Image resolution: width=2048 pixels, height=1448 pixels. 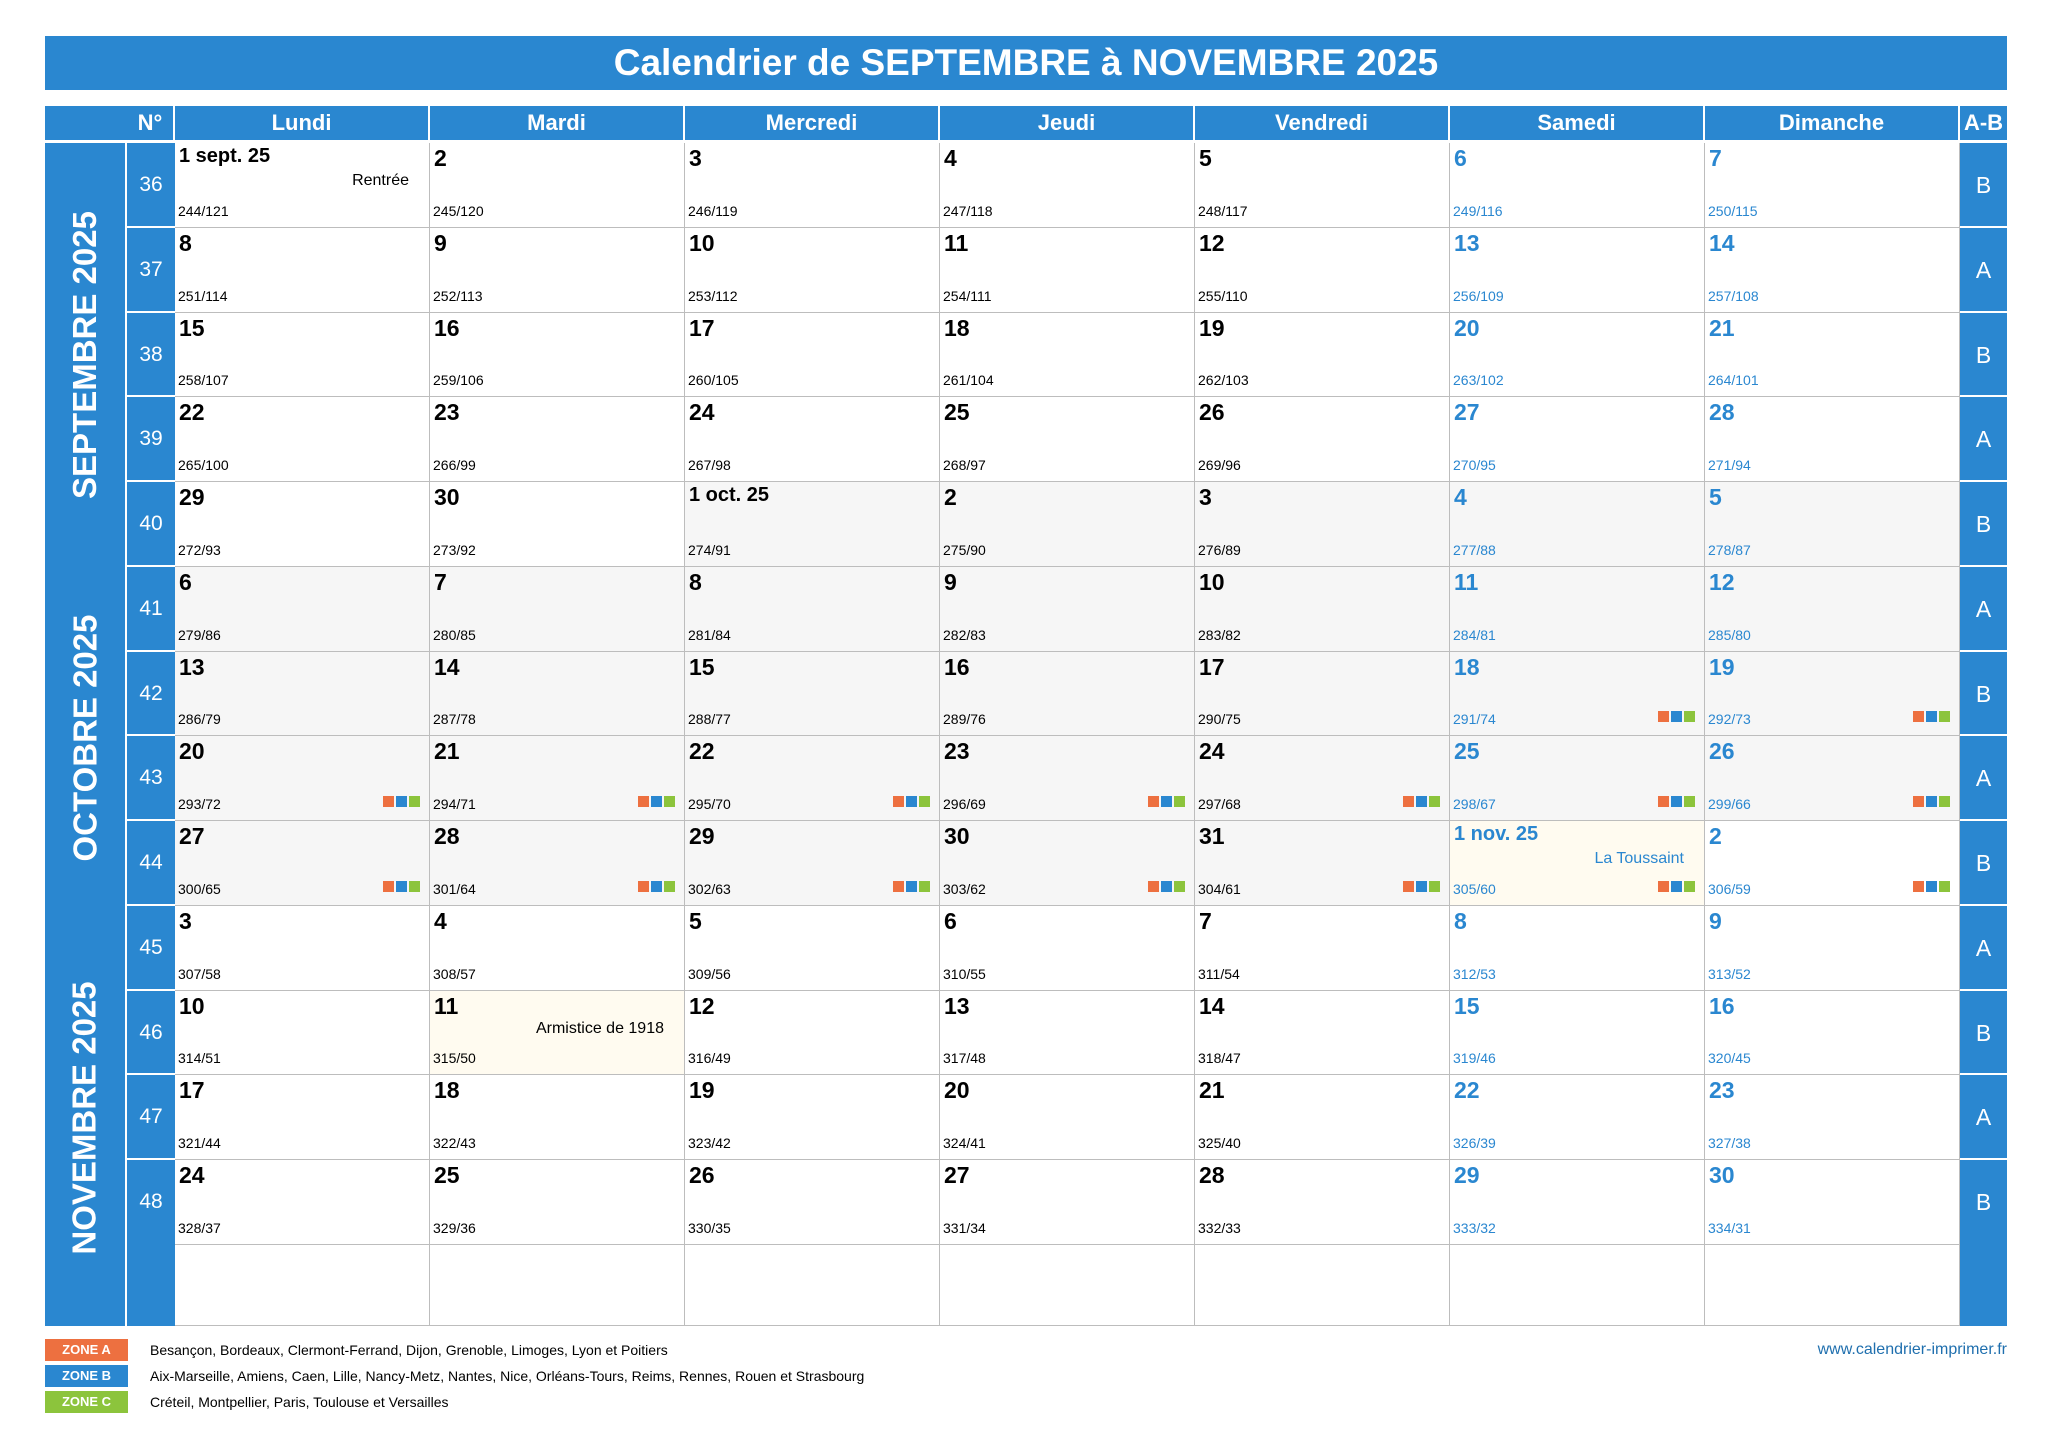 What do you see at coordinates (1832, 355) in the screenshot?
I see `day-cell-sunday: 21 264/101` at bounding box center [1832, 355].